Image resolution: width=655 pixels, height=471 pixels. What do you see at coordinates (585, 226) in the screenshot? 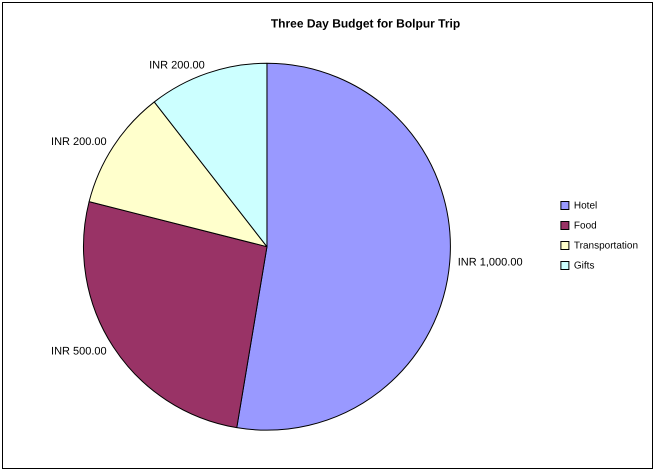
I see `legend-label: Food` at bounding box center [585, 226].